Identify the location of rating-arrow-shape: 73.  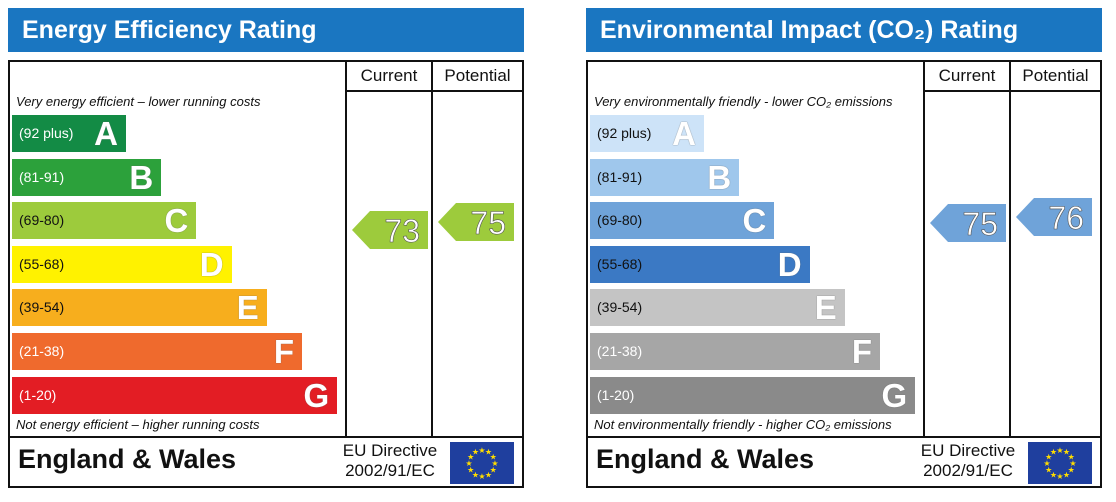
(390, 230).